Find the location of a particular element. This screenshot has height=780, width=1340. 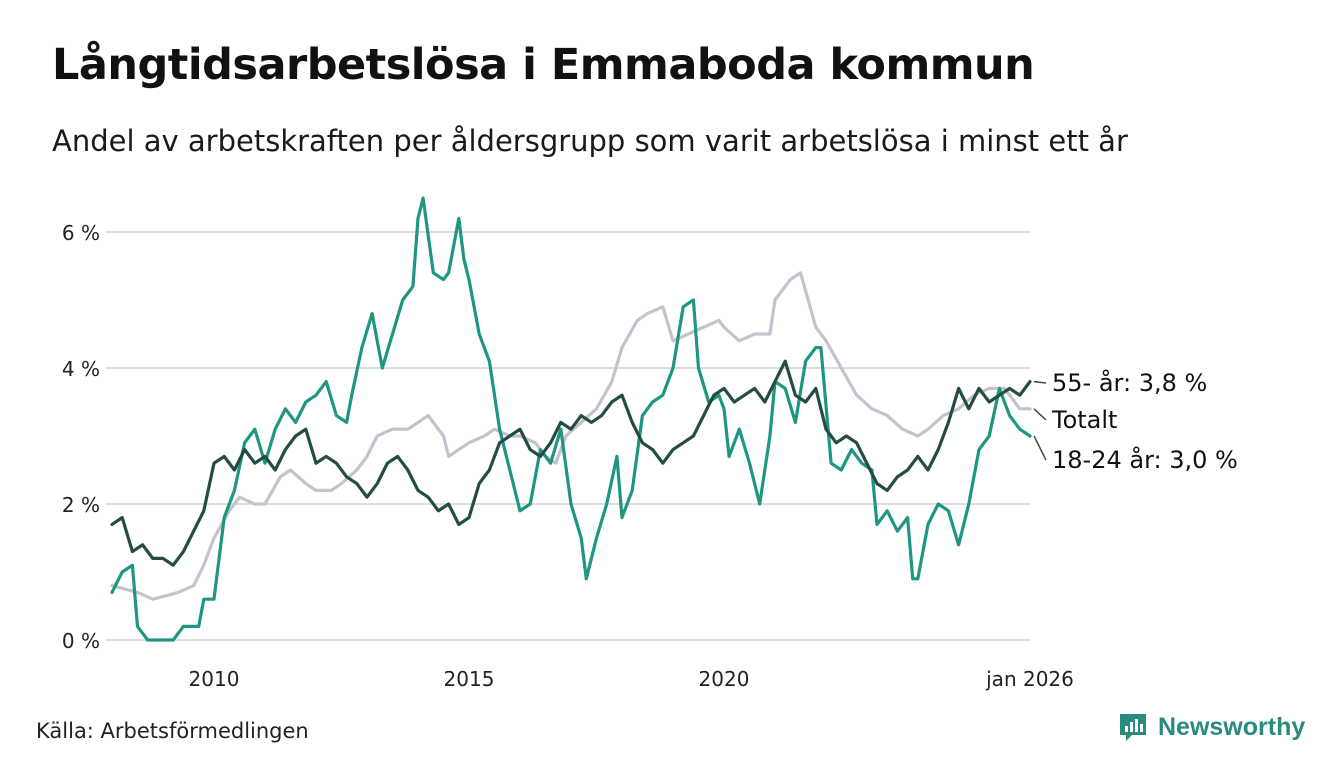

end-label-senior: 55- år: 3,8 % is located at coordinates (1129, 382).